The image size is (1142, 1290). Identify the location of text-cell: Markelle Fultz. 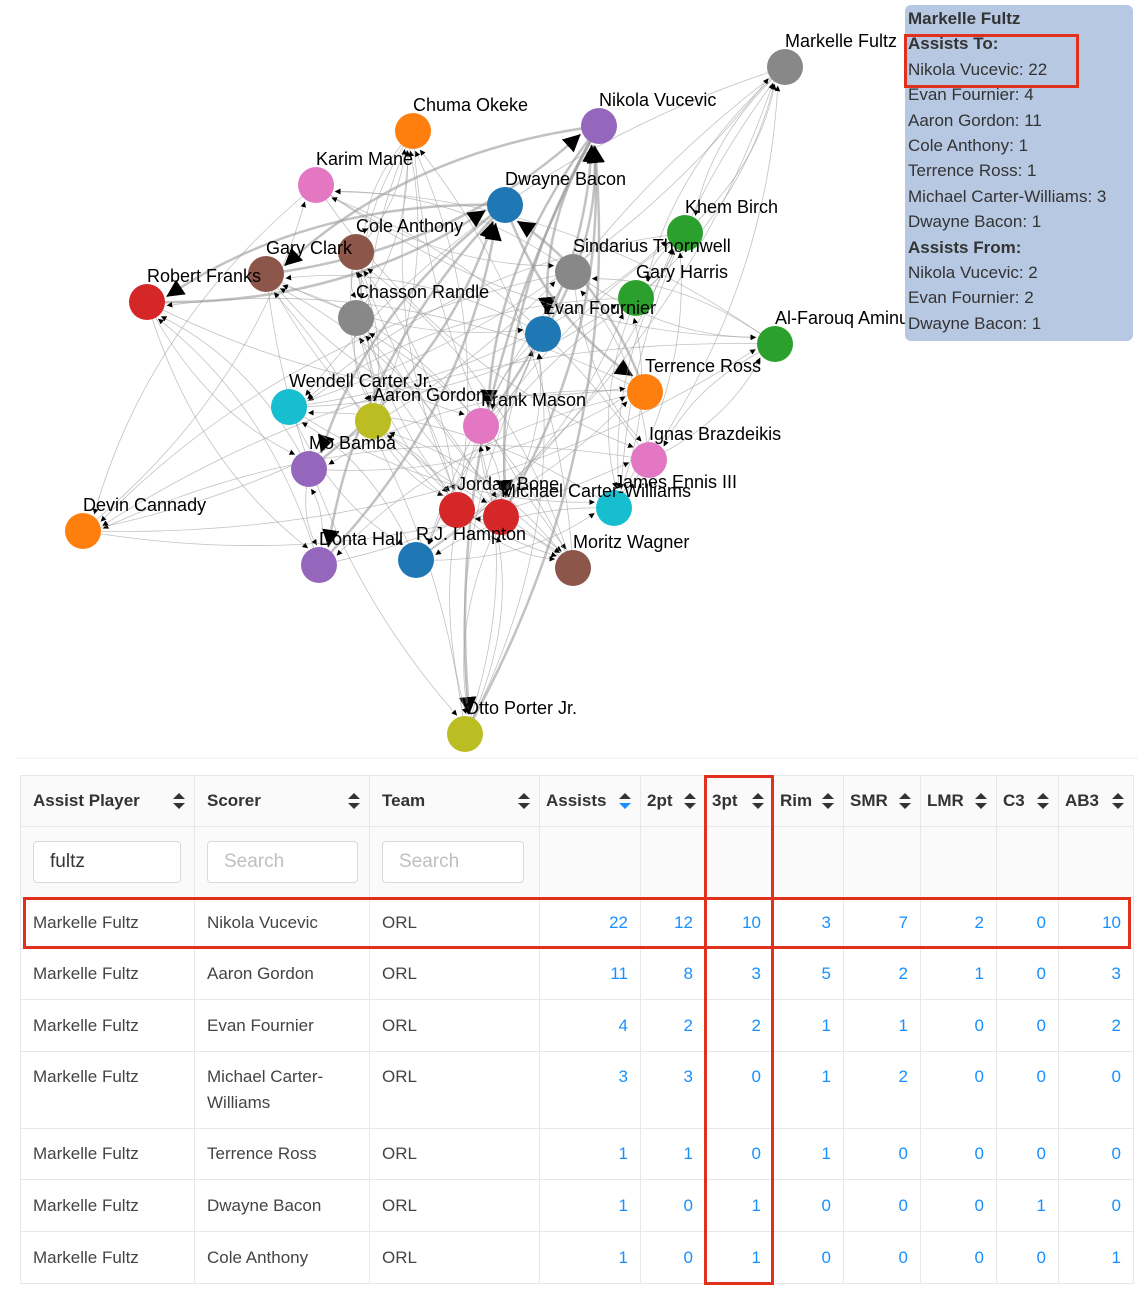
(107, 1154).